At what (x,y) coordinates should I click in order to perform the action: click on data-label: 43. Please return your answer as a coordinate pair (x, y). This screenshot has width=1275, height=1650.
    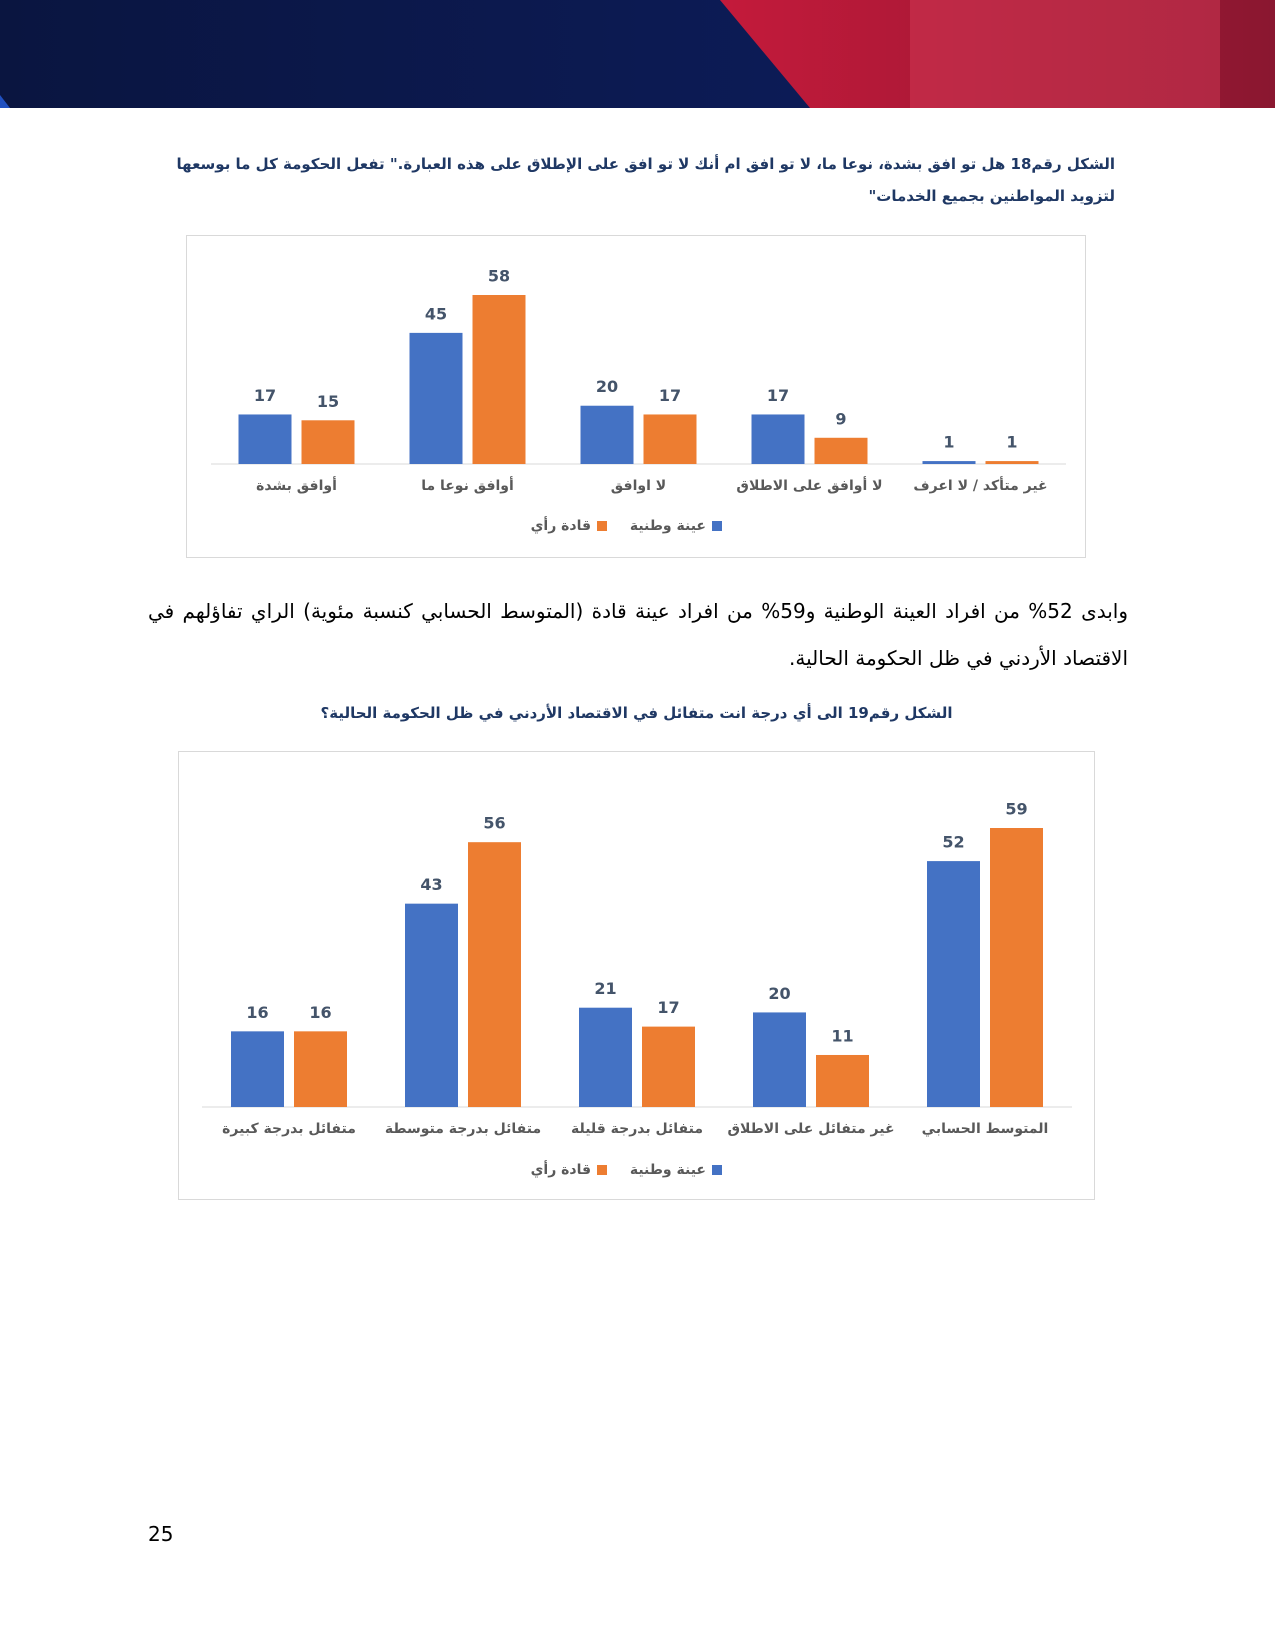
    Looking at the image, I should click on (431, 884).